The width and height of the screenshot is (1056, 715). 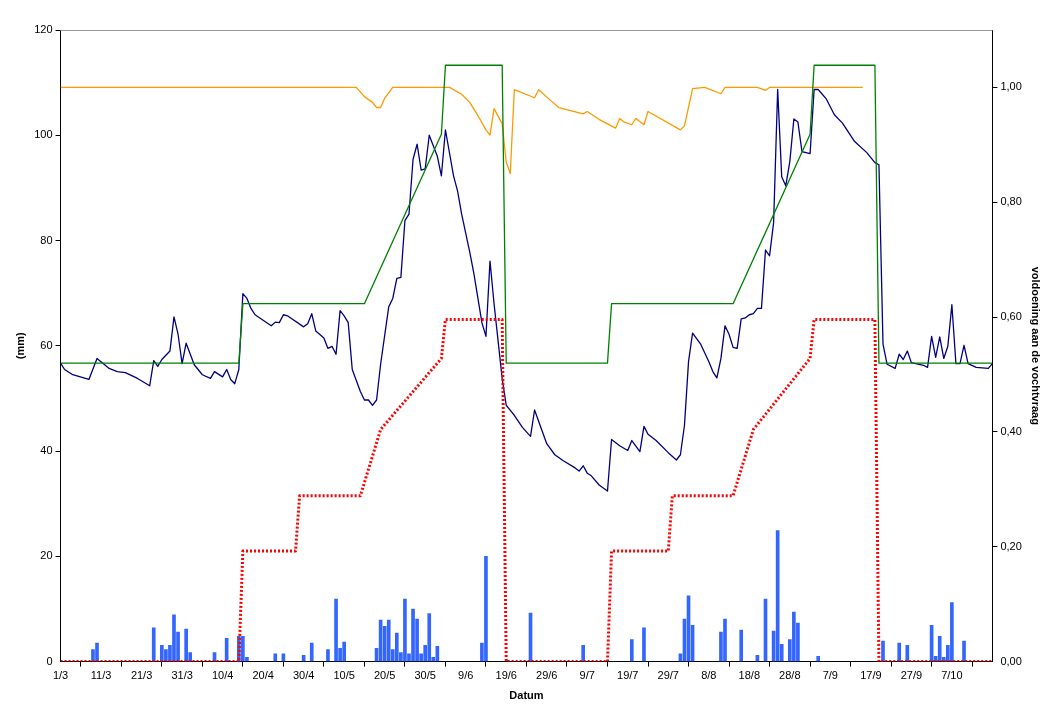 I want to click on x-tick-label: 29/7, so click(x=668, y=675).